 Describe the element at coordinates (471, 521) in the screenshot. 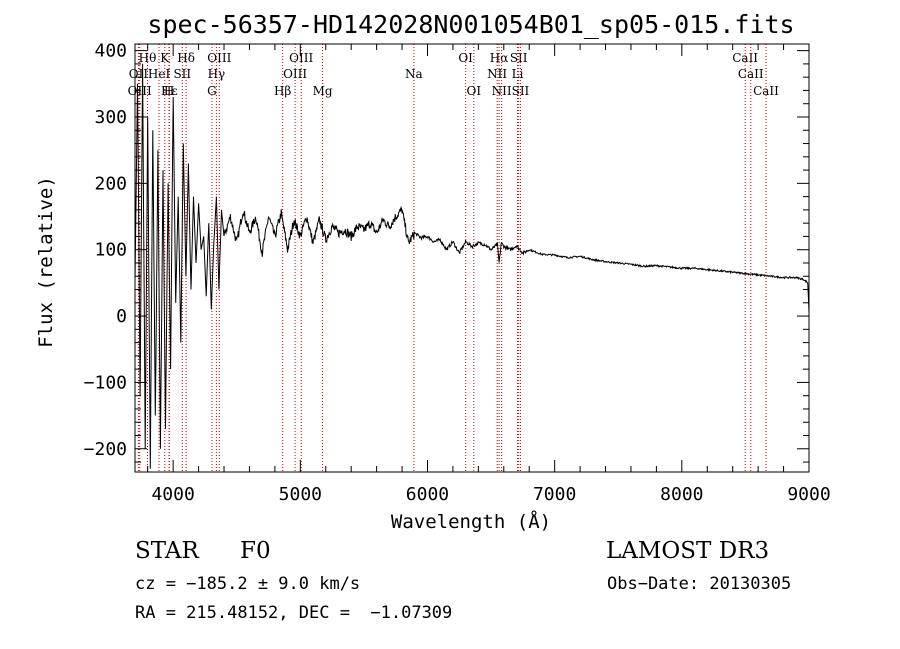

I see `x-axis-label: Wavelength (Å)` at that location.